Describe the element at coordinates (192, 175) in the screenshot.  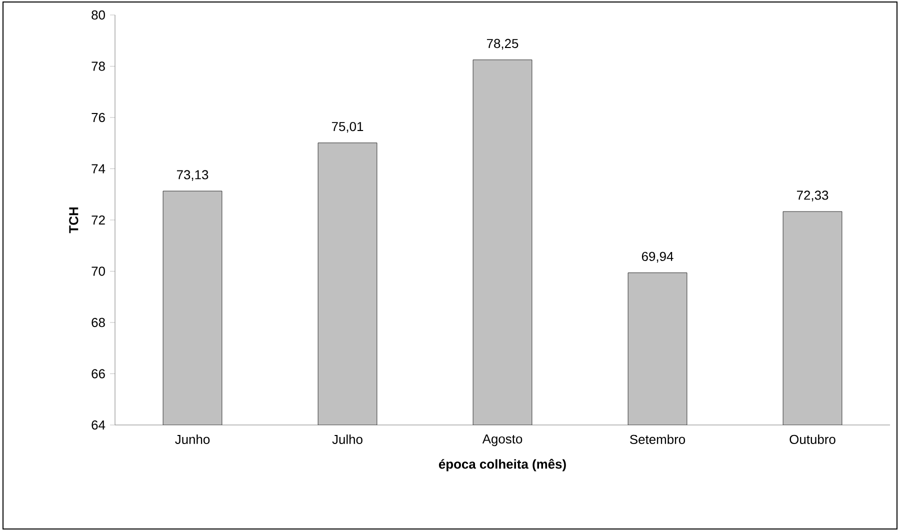
I see `data-label: 73,13` at that location.